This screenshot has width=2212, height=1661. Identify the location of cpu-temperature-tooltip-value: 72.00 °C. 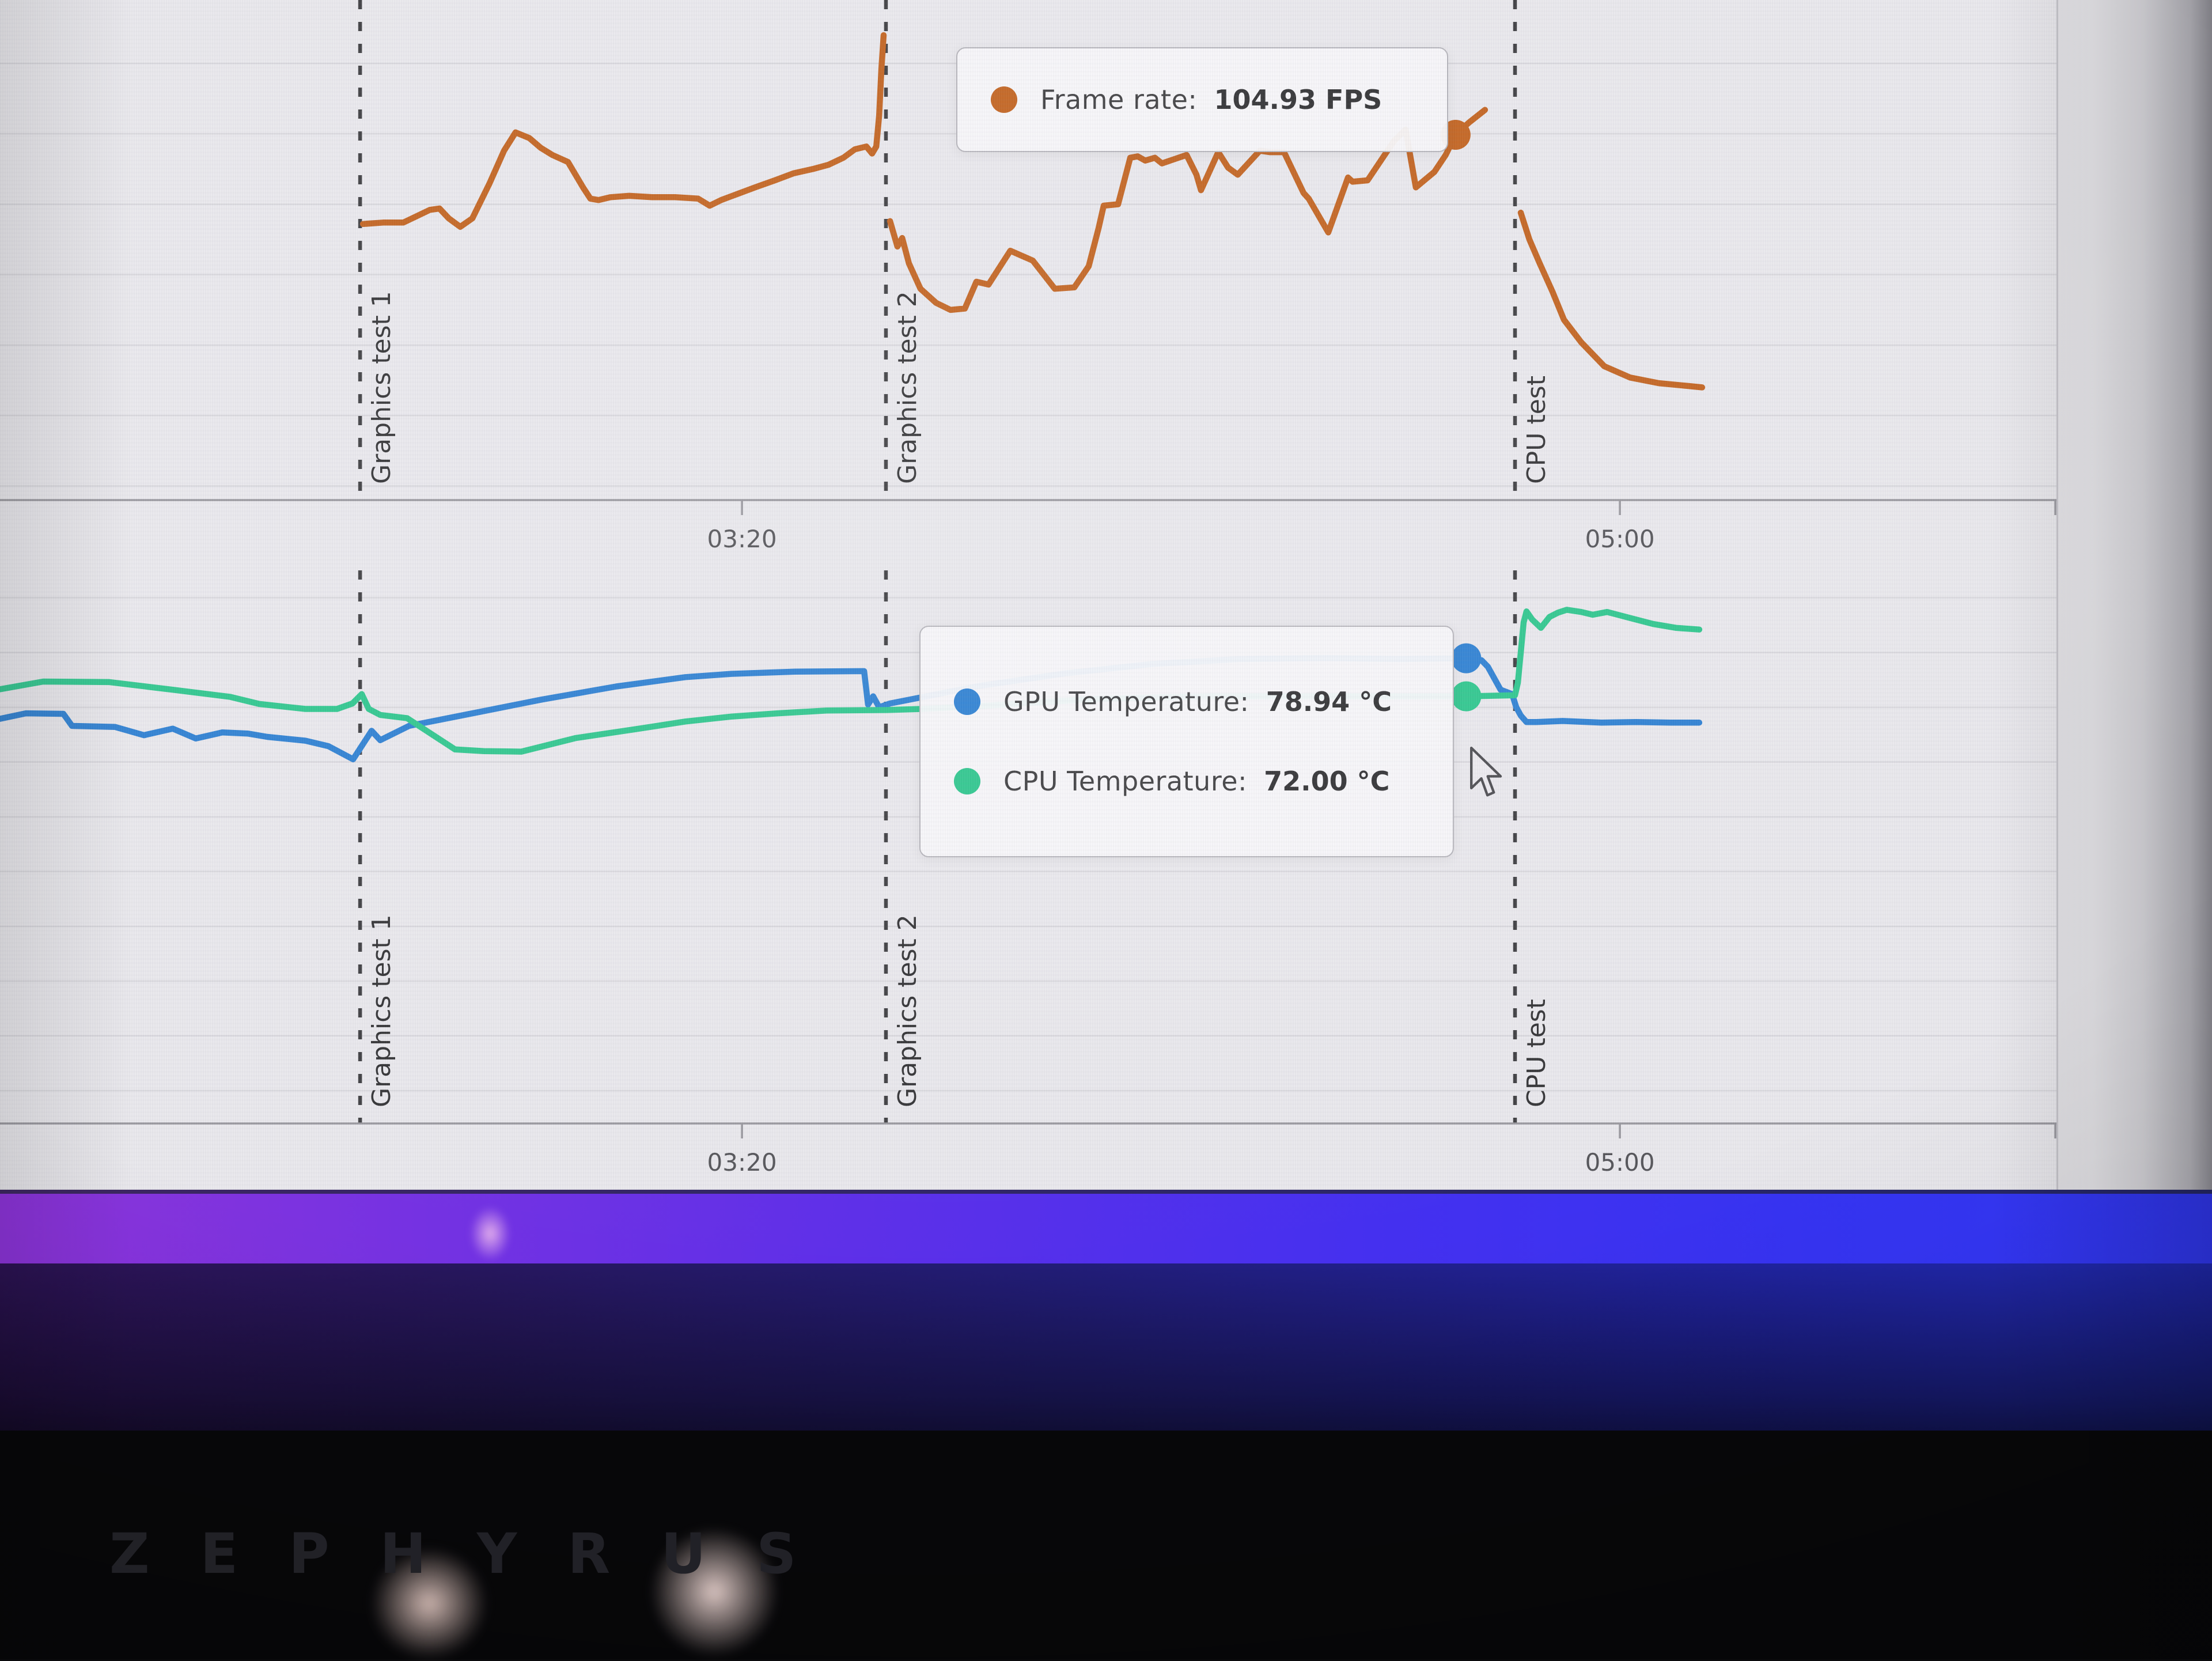
(1327, 781).